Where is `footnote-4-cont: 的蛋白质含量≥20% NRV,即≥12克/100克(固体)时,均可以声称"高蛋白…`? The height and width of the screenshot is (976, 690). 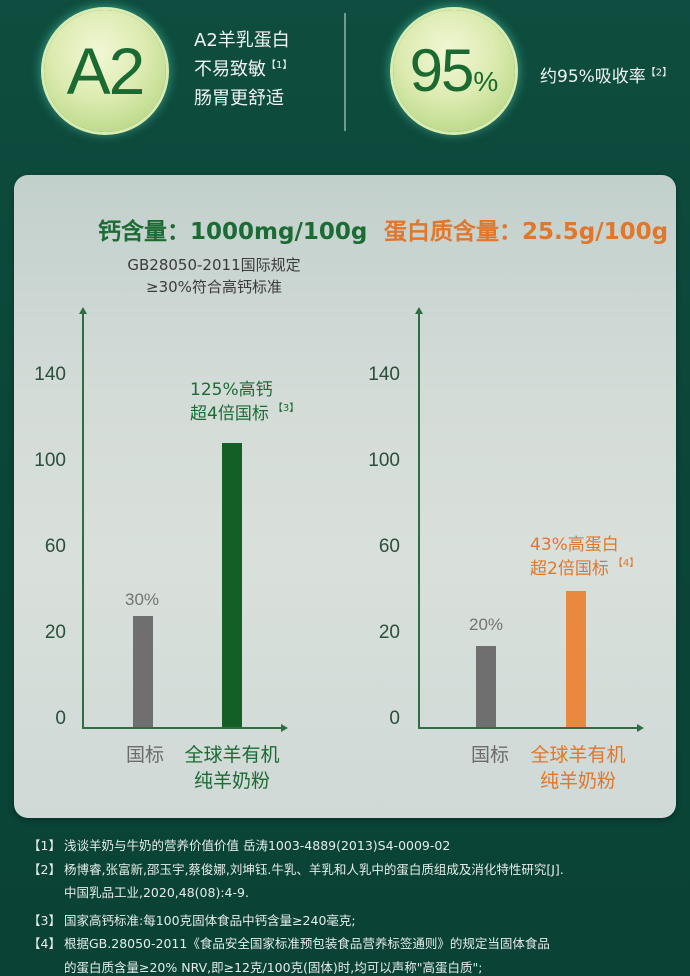 footnote-4-cont: 的蛋白质含量≥20% NRV,即≥12克/100克(固体)时,均可以声称"高蛋白… is located at coordinates (273, 967).